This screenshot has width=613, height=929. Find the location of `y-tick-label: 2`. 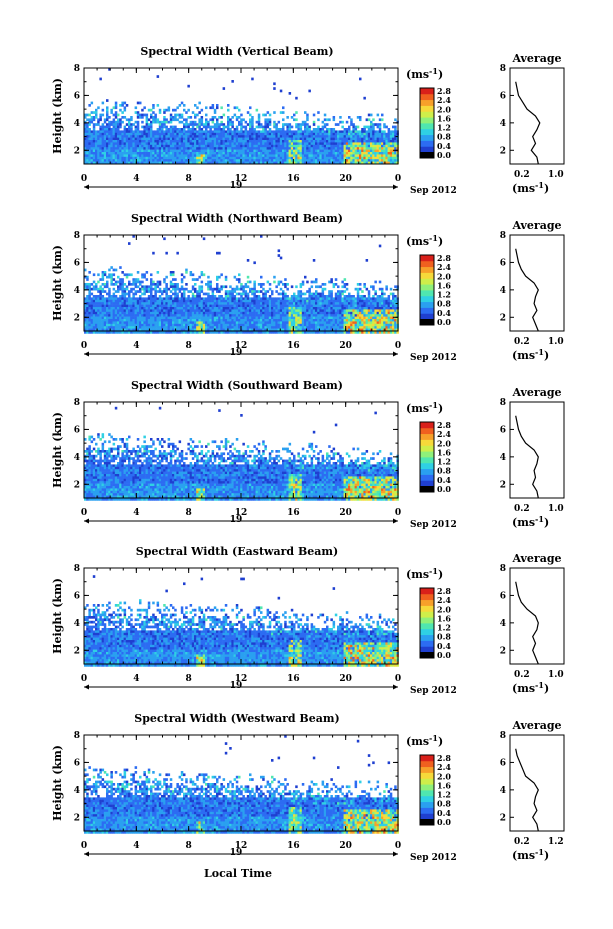

y-tick-label: 2 is located at coordinates (77, 151).